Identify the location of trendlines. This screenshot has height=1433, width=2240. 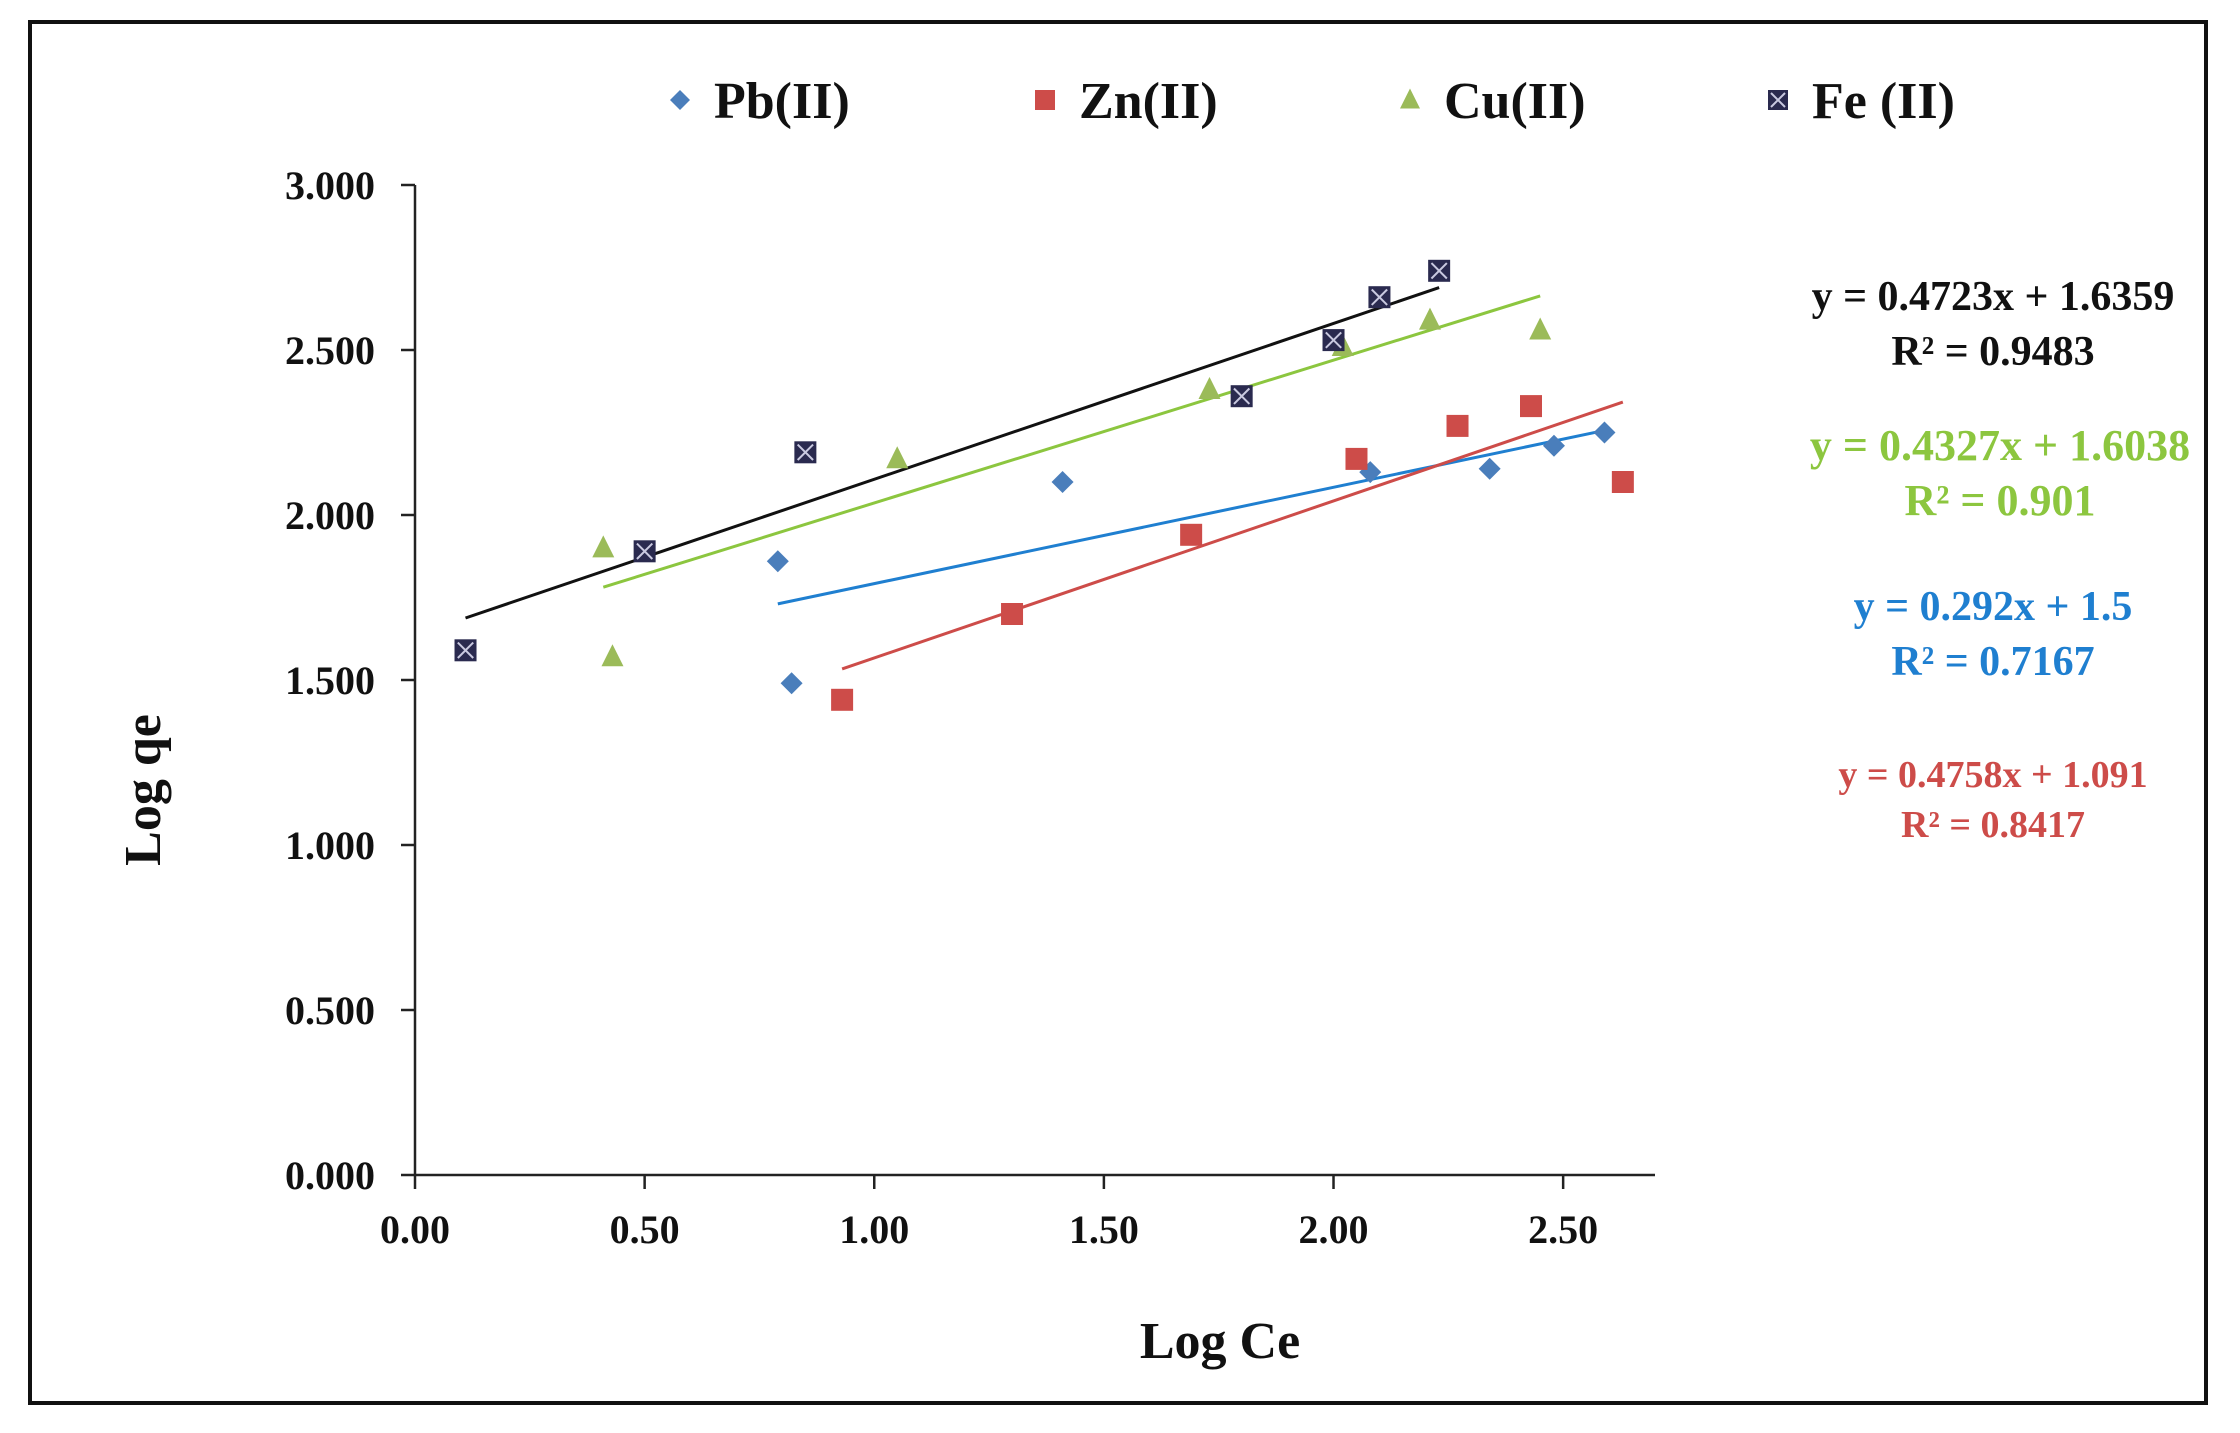
(1044, 478).